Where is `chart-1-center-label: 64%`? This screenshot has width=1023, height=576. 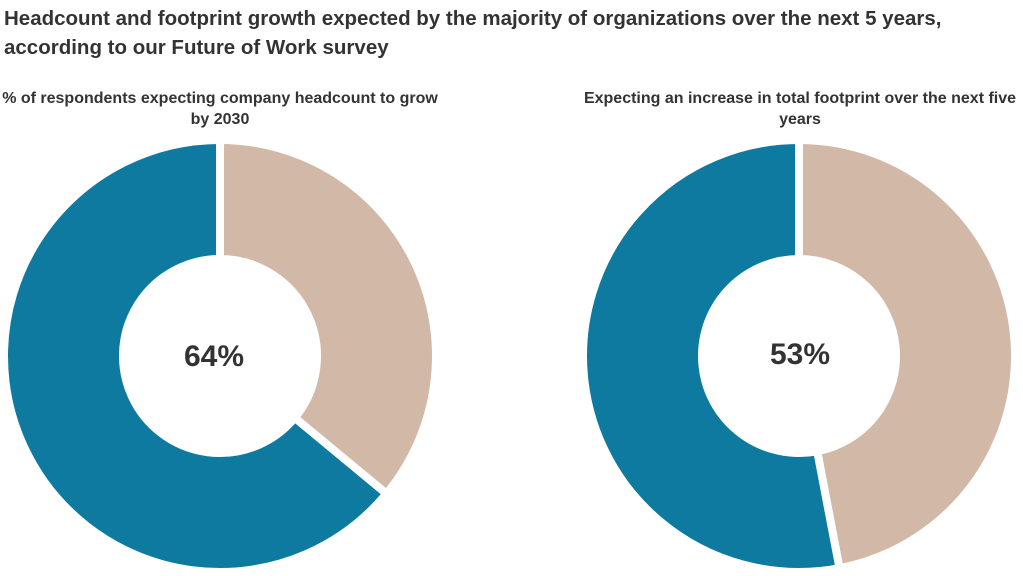 chart-1-center-label: 64% is located at coordinates (214, 356).